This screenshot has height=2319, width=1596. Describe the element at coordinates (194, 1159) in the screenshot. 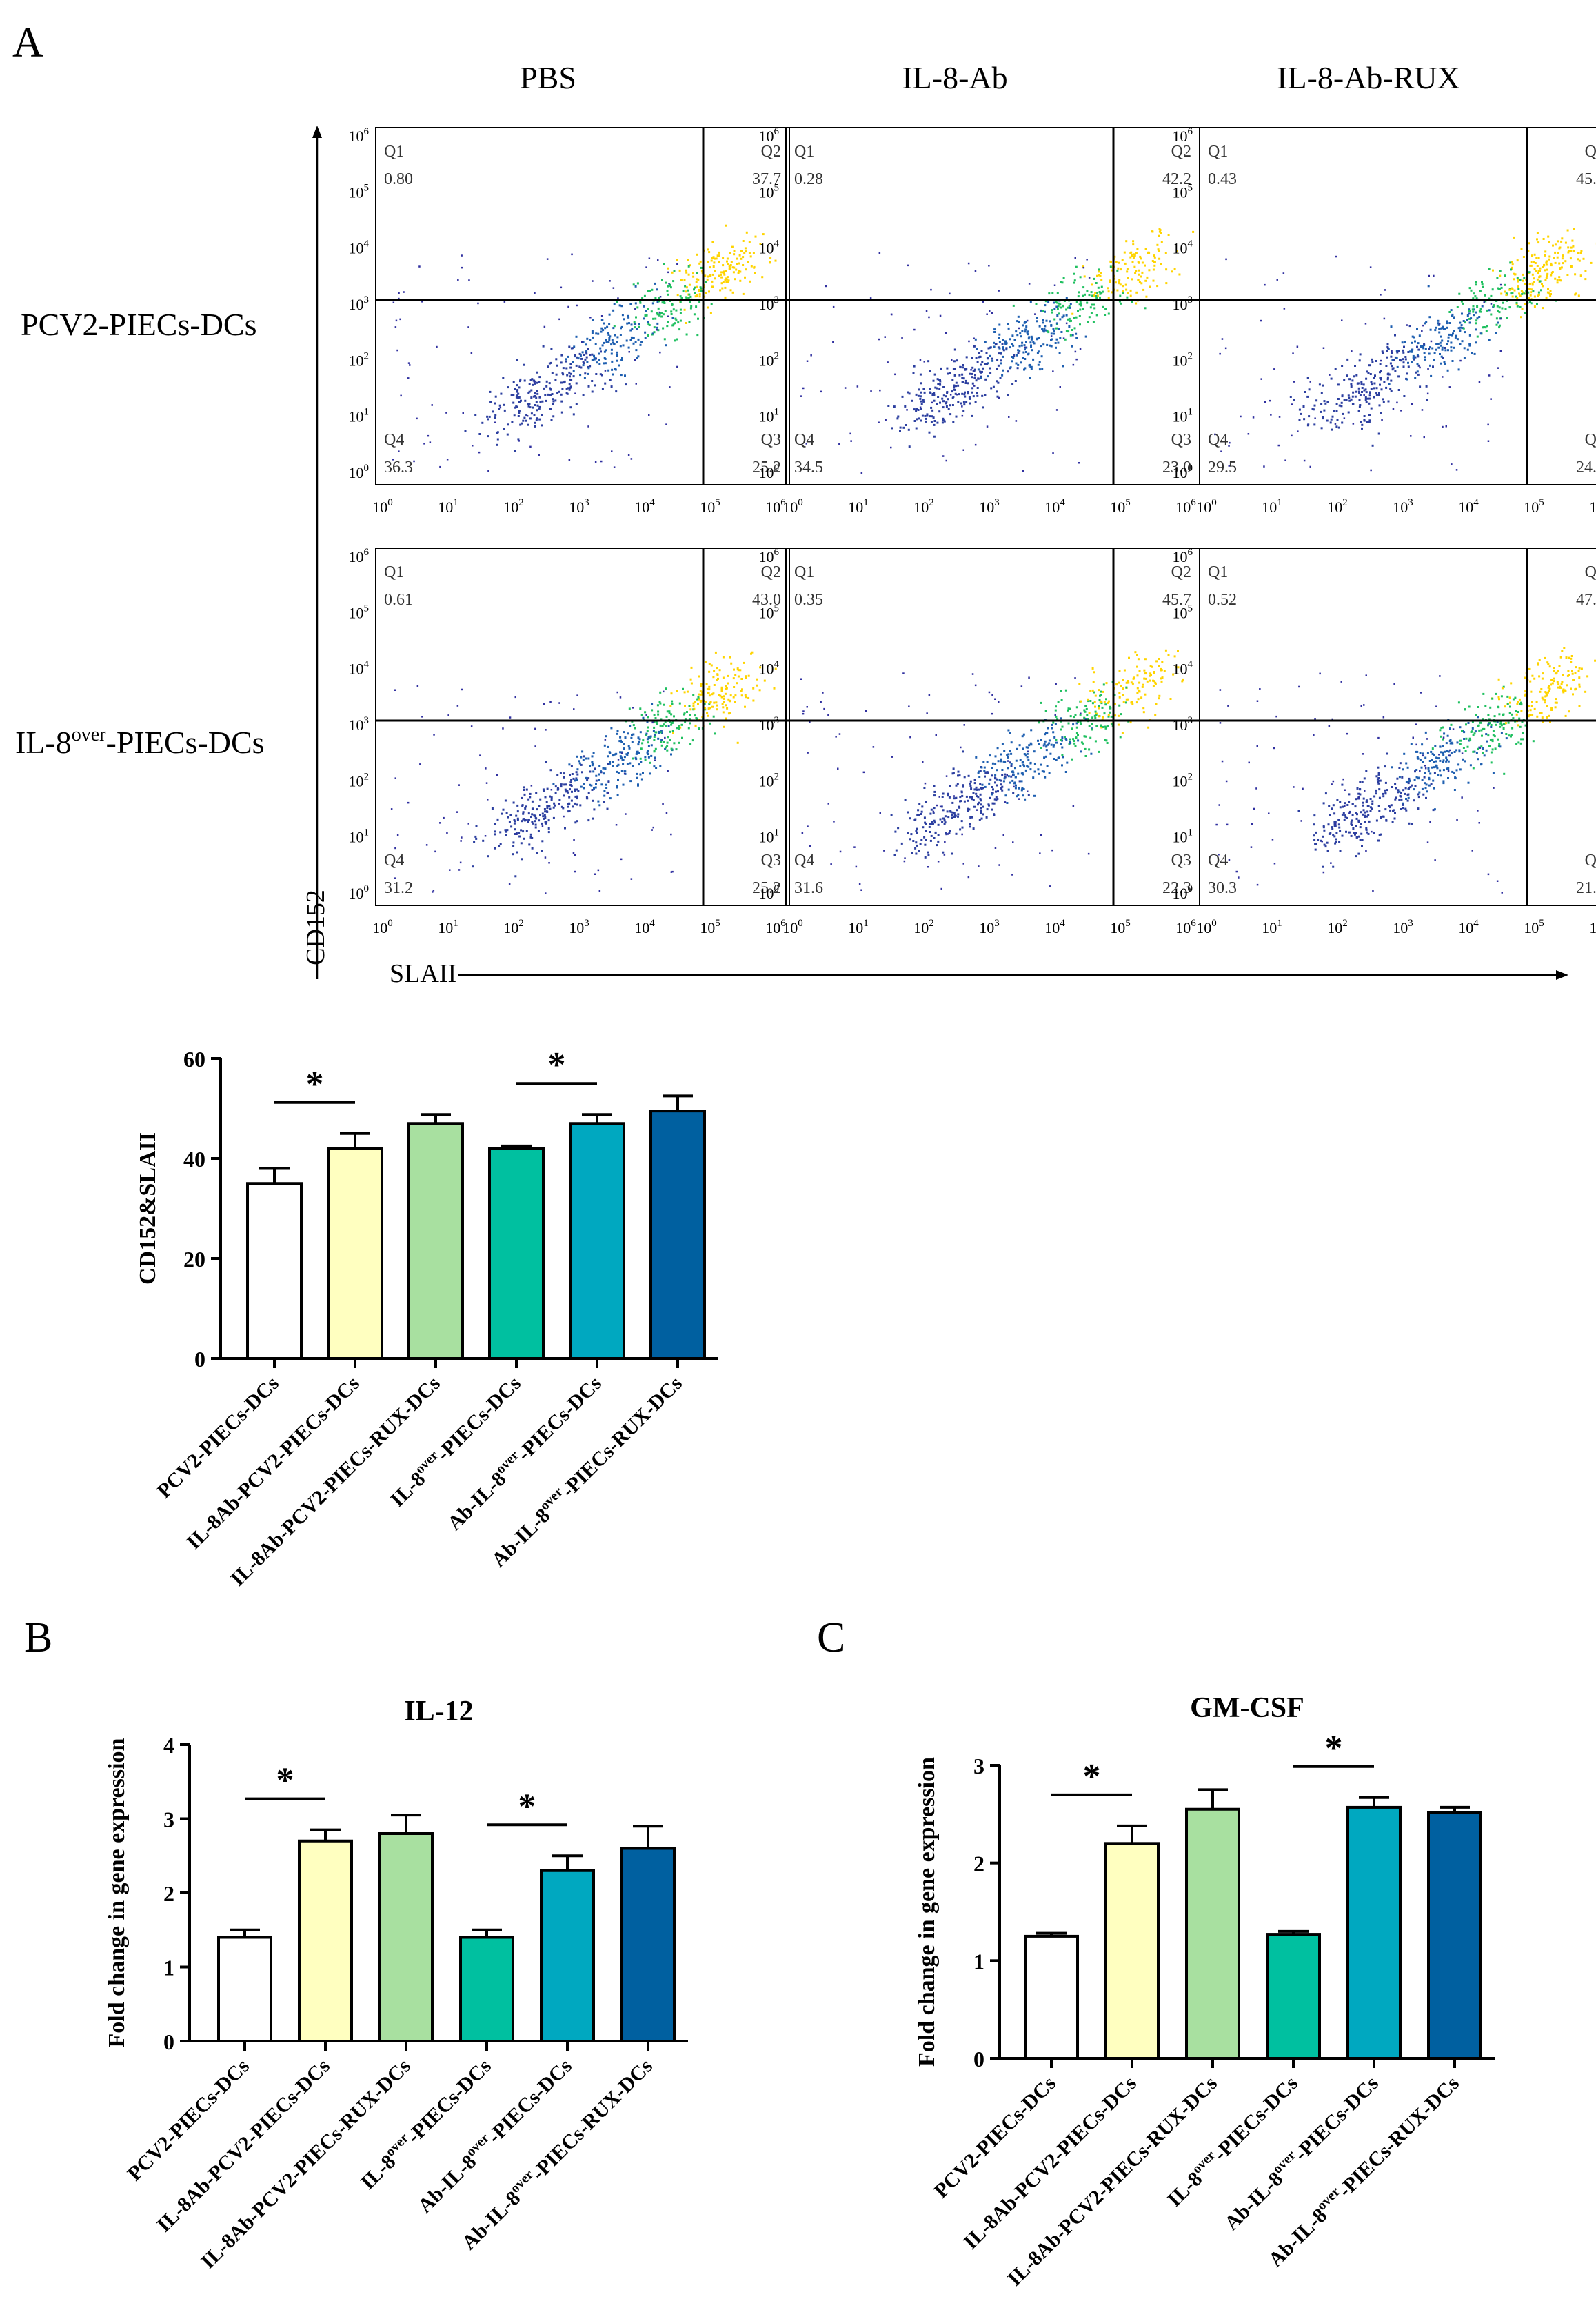

I see `chart-y-tick-label: 40` at that location.